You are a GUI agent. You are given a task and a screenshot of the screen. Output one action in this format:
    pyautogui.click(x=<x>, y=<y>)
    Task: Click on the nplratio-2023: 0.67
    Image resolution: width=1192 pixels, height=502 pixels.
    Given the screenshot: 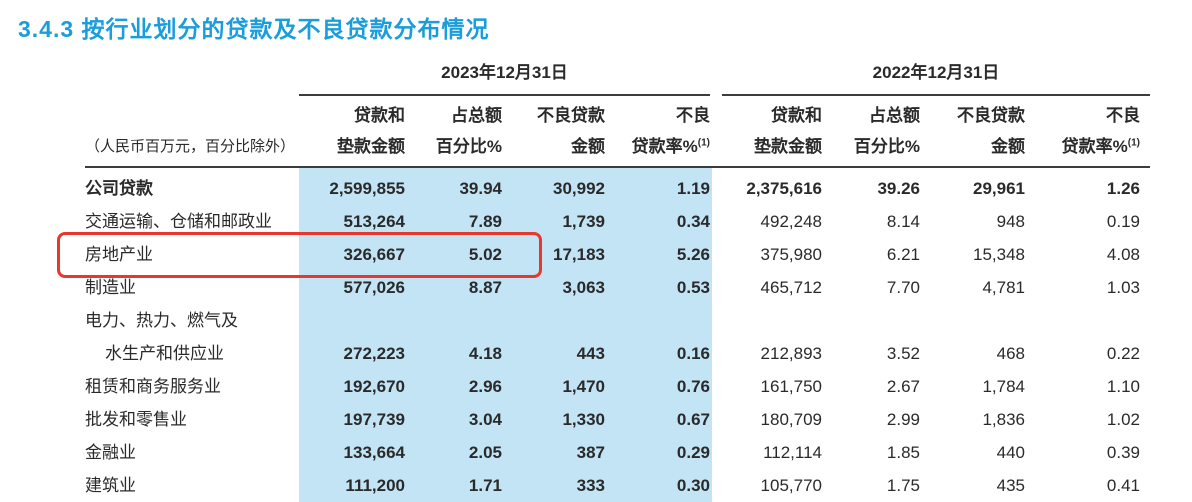 What is the action you would take?
    pyautogui.click(x=693, y=419)
    